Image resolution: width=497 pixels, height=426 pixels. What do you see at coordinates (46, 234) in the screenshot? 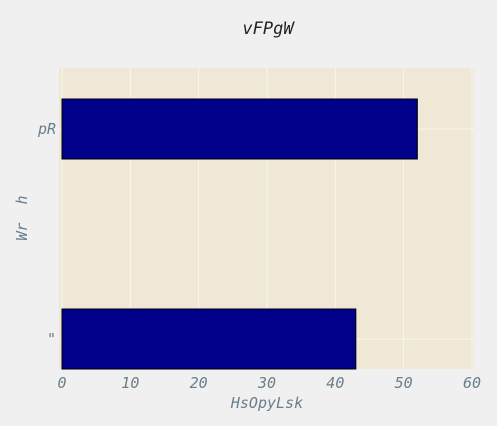
I see `y-tick-labels: pR "` at bounding box center [46, 234].